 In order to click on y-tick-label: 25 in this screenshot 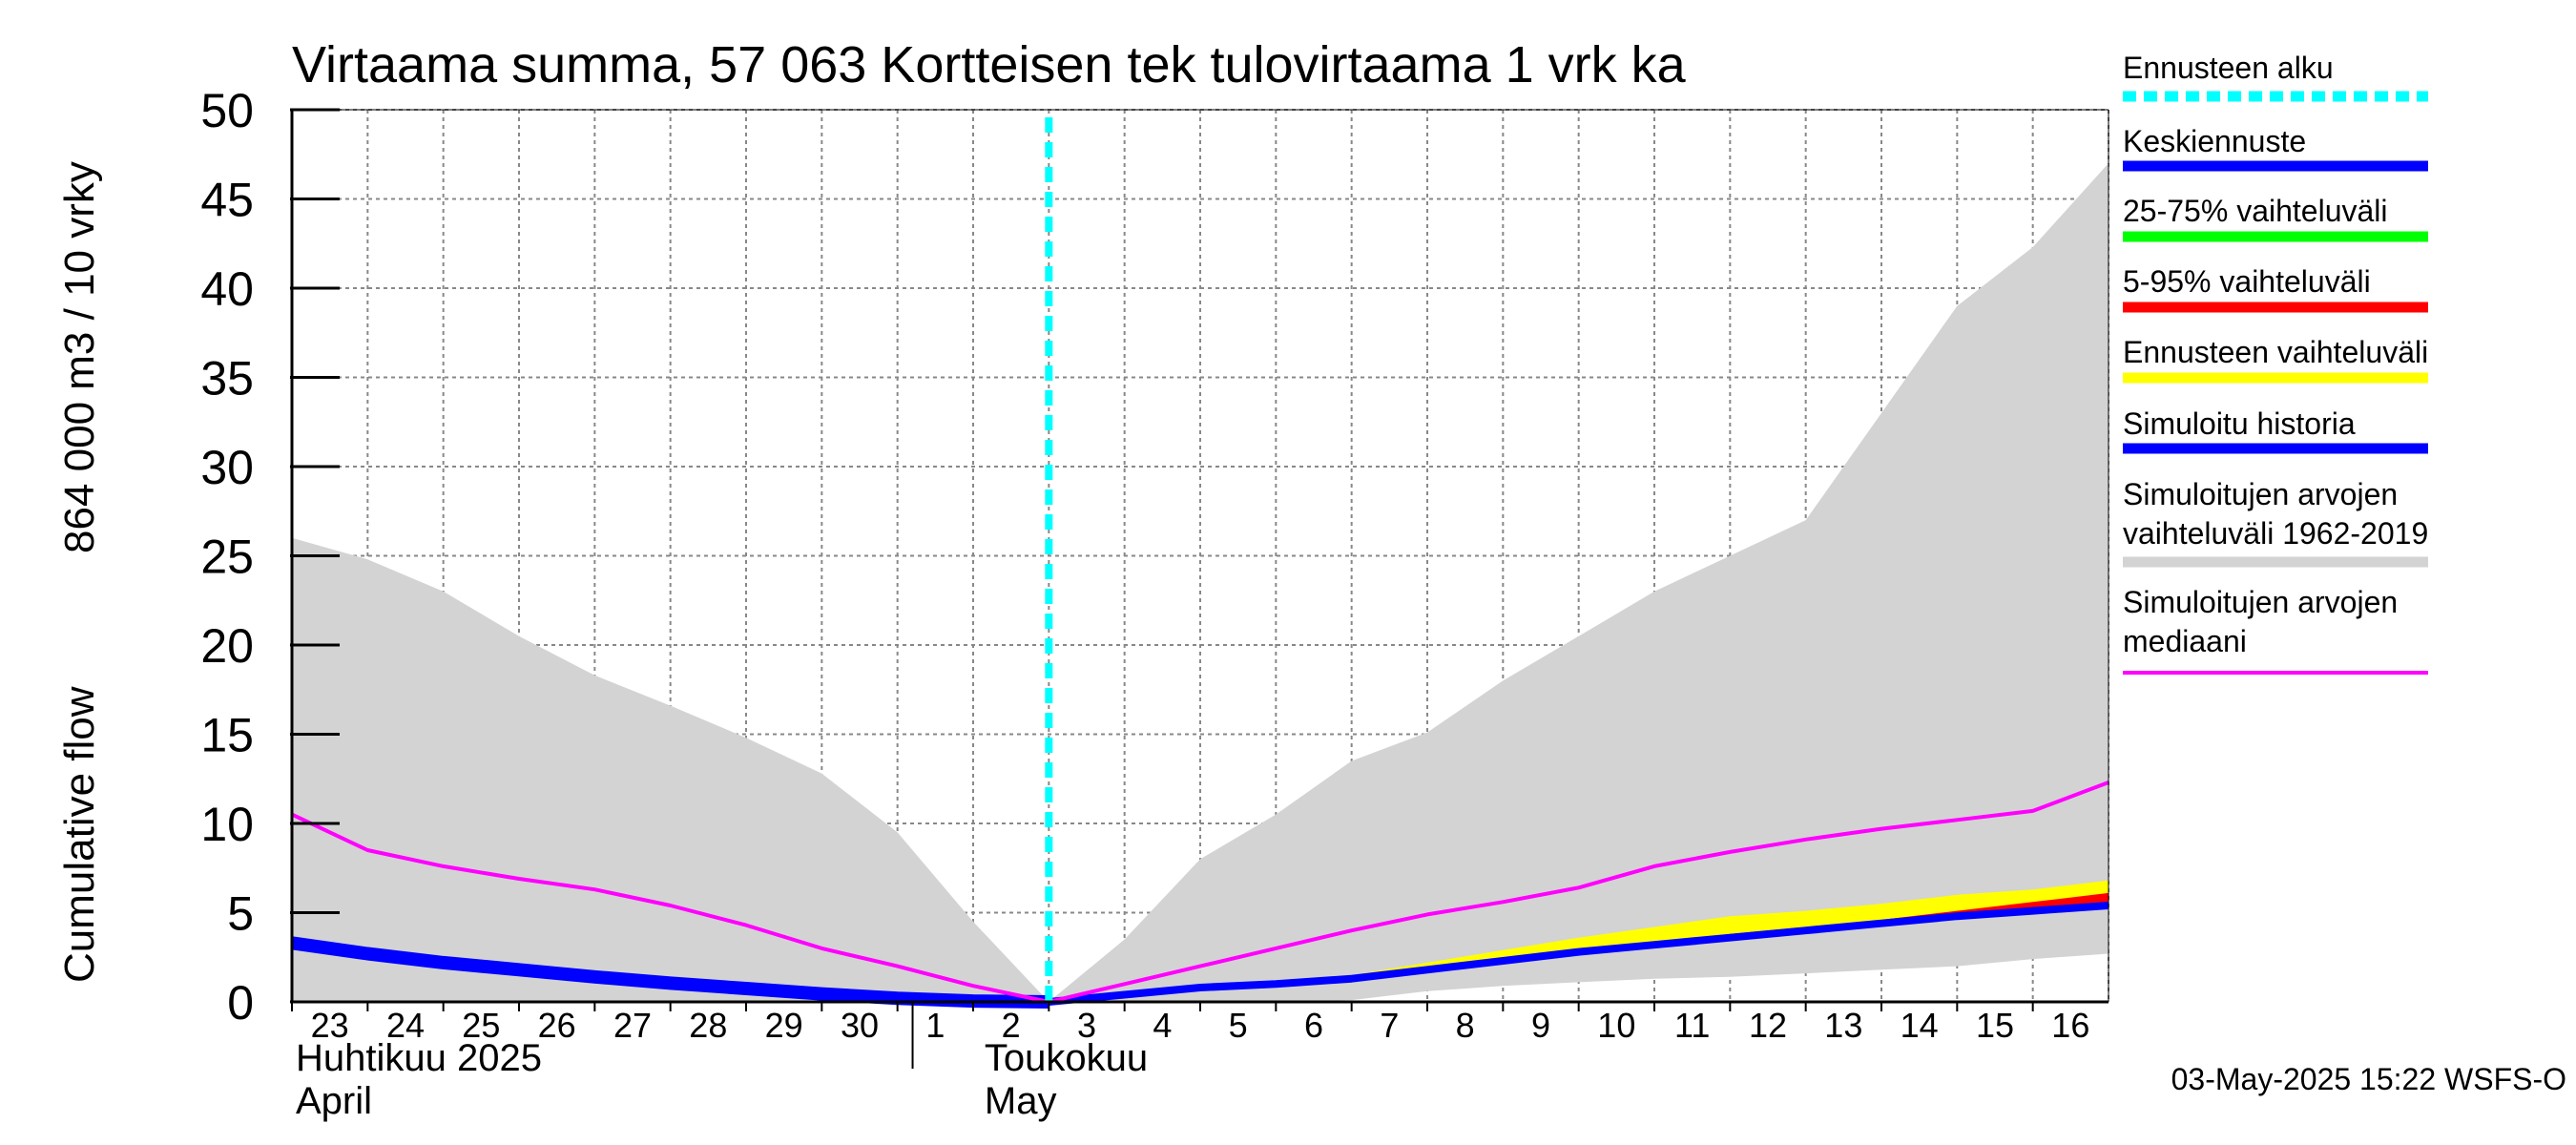, I will do `click(227, 557)`.